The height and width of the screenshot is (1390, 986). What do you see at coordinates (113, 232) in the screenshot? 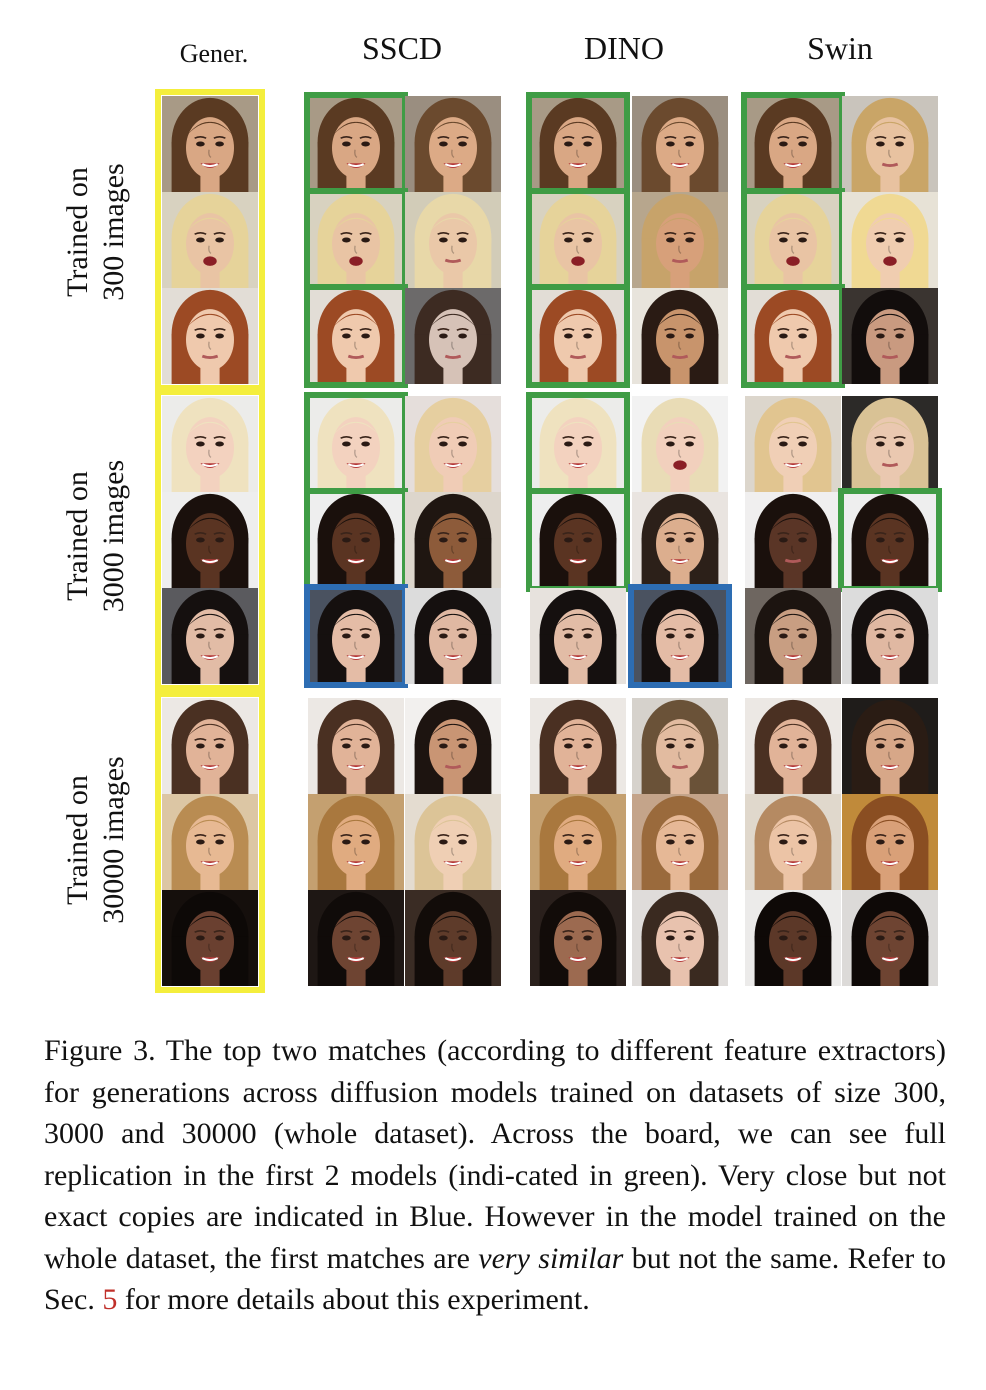
I see `row-label-line2: 300 images` at bounding box center [113, 232].